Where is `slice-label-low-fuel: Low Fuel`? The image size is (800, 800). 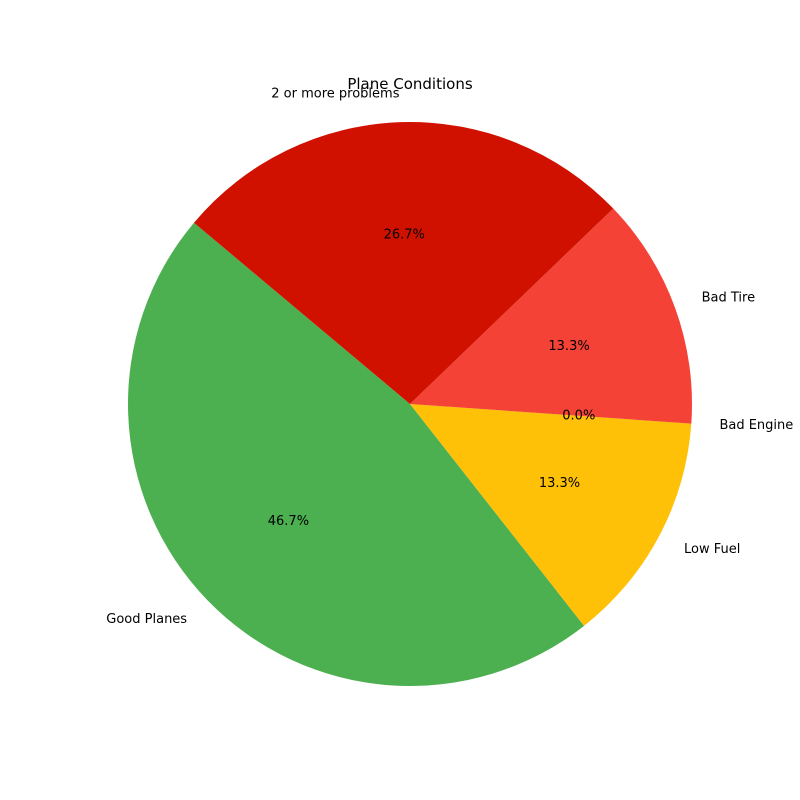
slice-label-low-fuel: Low Fuel is located at coordinates (712, 549).